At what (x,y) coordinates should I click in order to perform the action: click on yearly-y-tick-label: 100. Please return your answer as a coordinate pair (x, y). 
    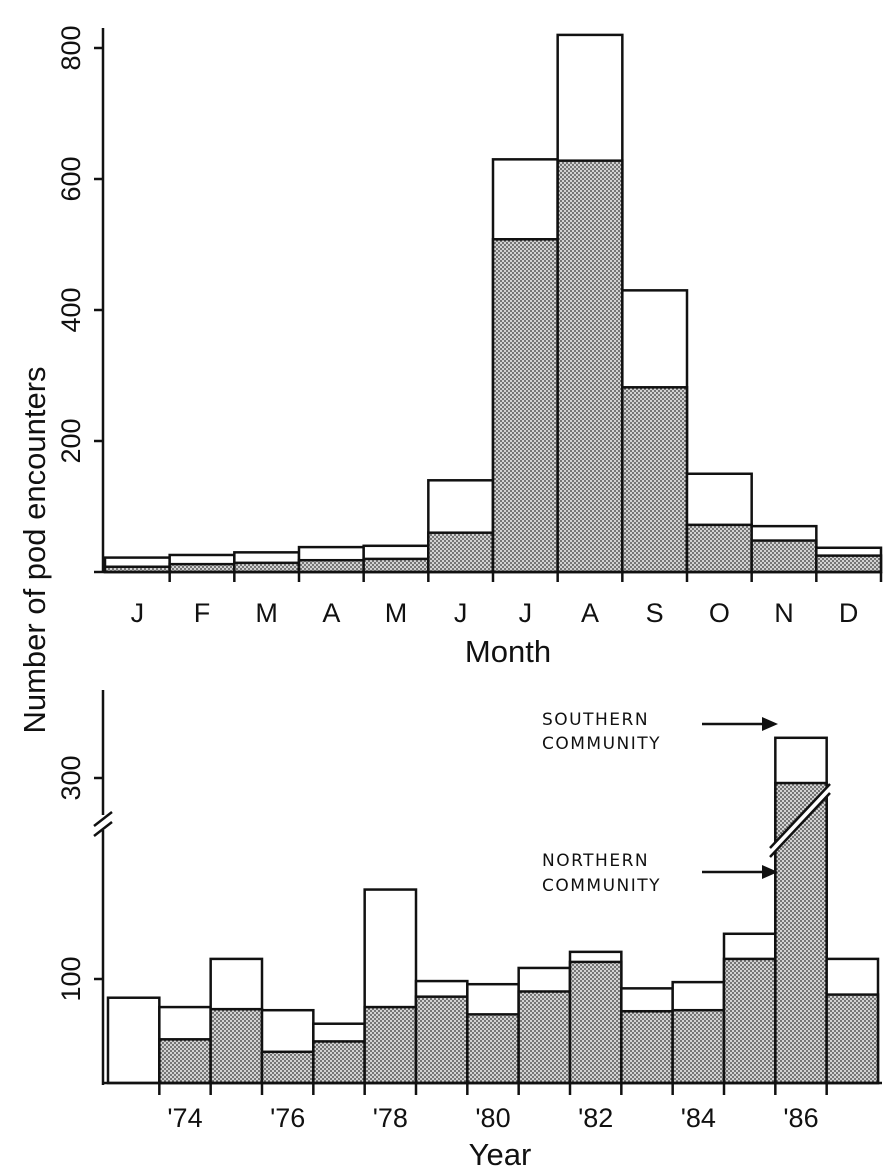
    Looking at the image, I should click on (71, 978).